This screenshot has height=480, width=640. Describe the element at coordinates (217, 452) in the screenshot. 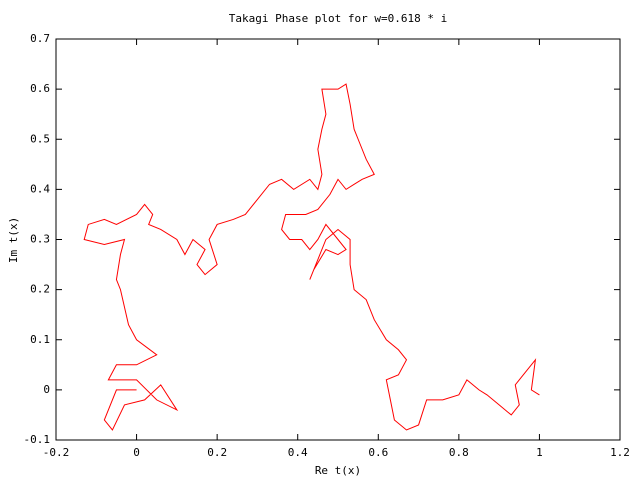

I see `x-tick-label: 0.2` at that location.